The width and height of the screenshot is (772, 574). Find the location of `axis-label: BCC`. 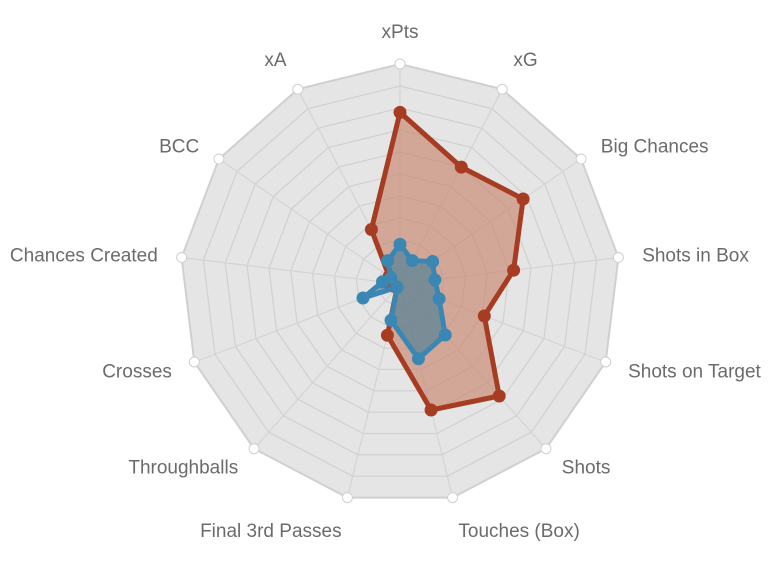

axis-label: BCC is located at coordinates (179, 146).